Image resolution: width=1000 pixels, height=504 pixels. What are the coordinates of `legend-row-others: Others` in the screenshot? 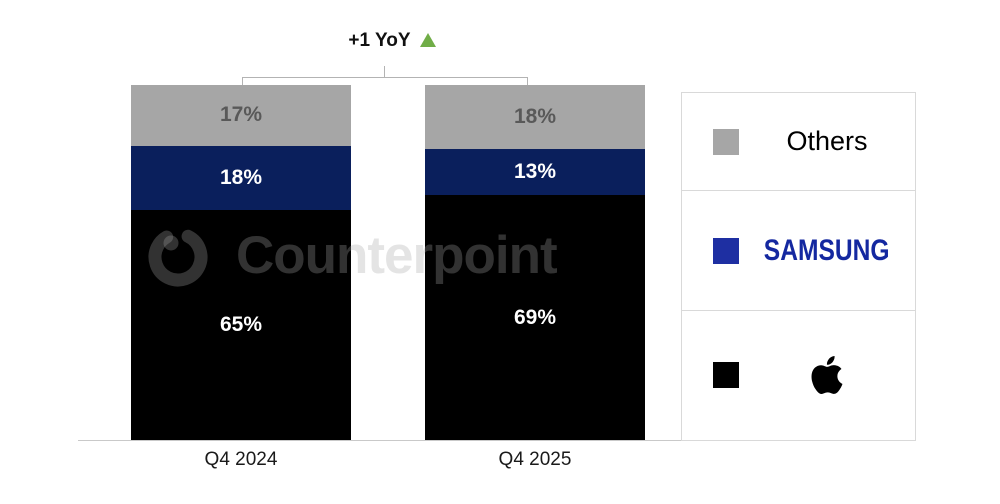 It's located at (798, 141).